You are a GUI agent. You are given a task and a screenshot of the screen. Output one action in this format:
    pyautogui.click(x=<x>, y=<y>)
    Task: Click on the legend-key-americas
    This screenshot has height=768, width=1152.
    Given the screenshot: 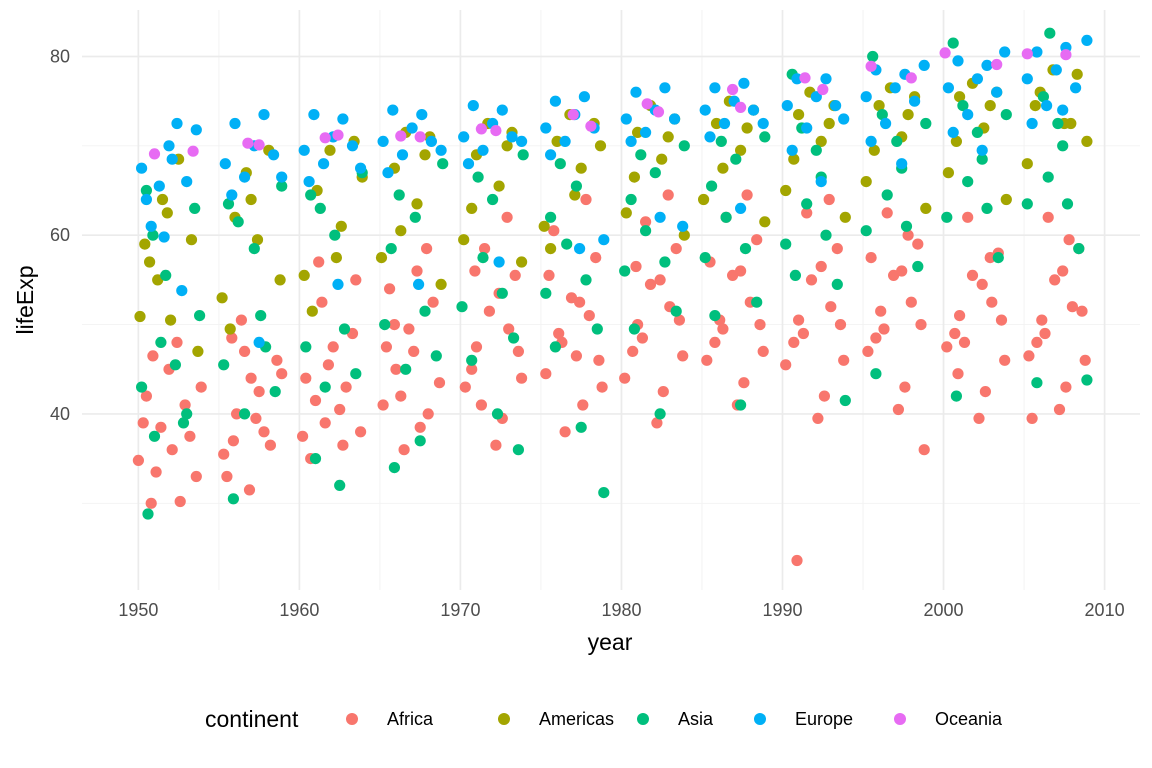 What is the action you would take?
    pyautogui.click(x=504, y=719)
    